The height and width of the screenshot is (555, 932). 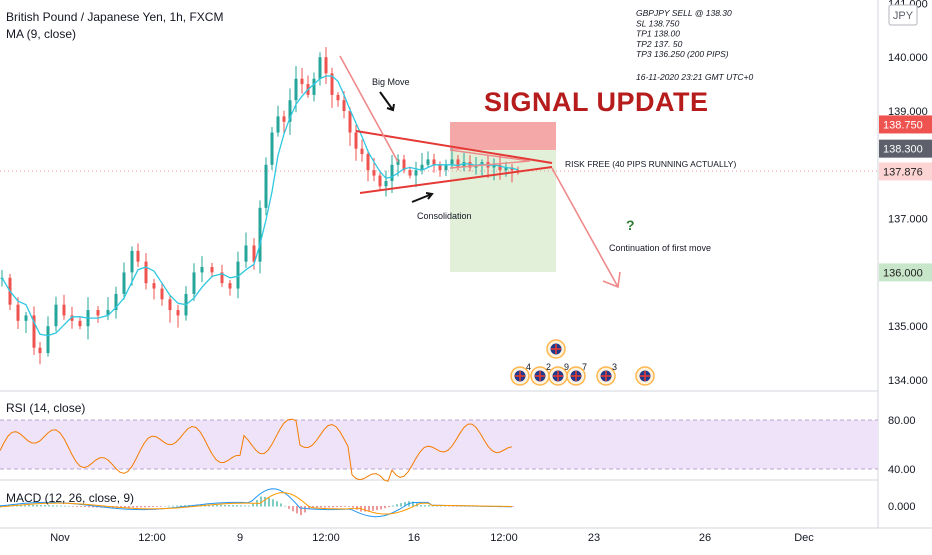 What do you see at coordinates (256, 450) in the screenshot?
I see `rsi-line` at bounding box center [256, 450].